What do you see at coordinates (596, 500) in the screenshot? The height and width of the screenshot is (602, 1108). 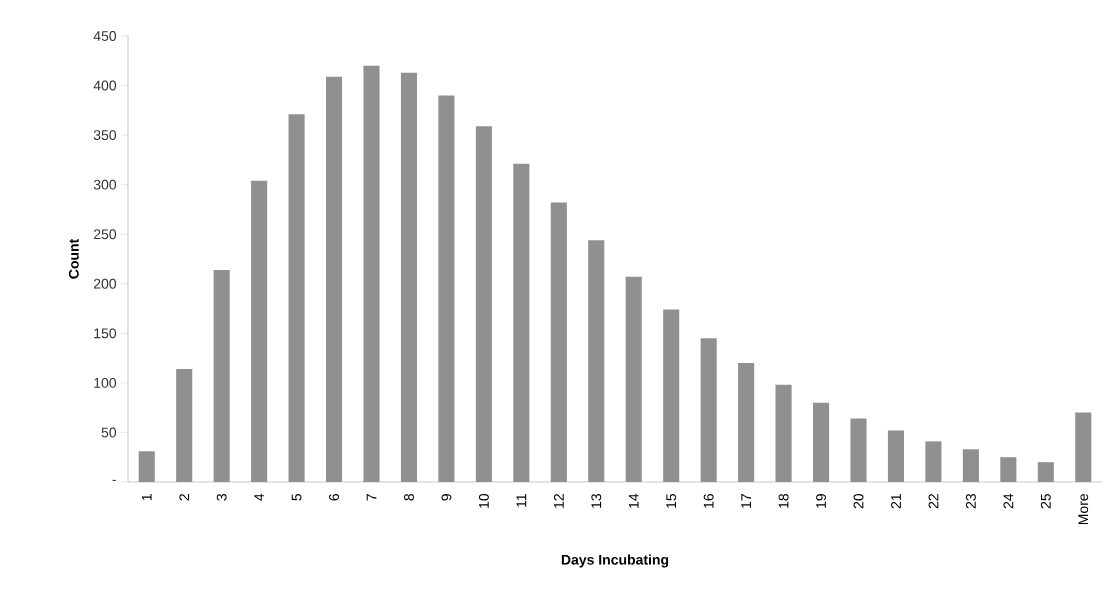 I see `x-tick-label: 13` at bounding box center [596, 500].